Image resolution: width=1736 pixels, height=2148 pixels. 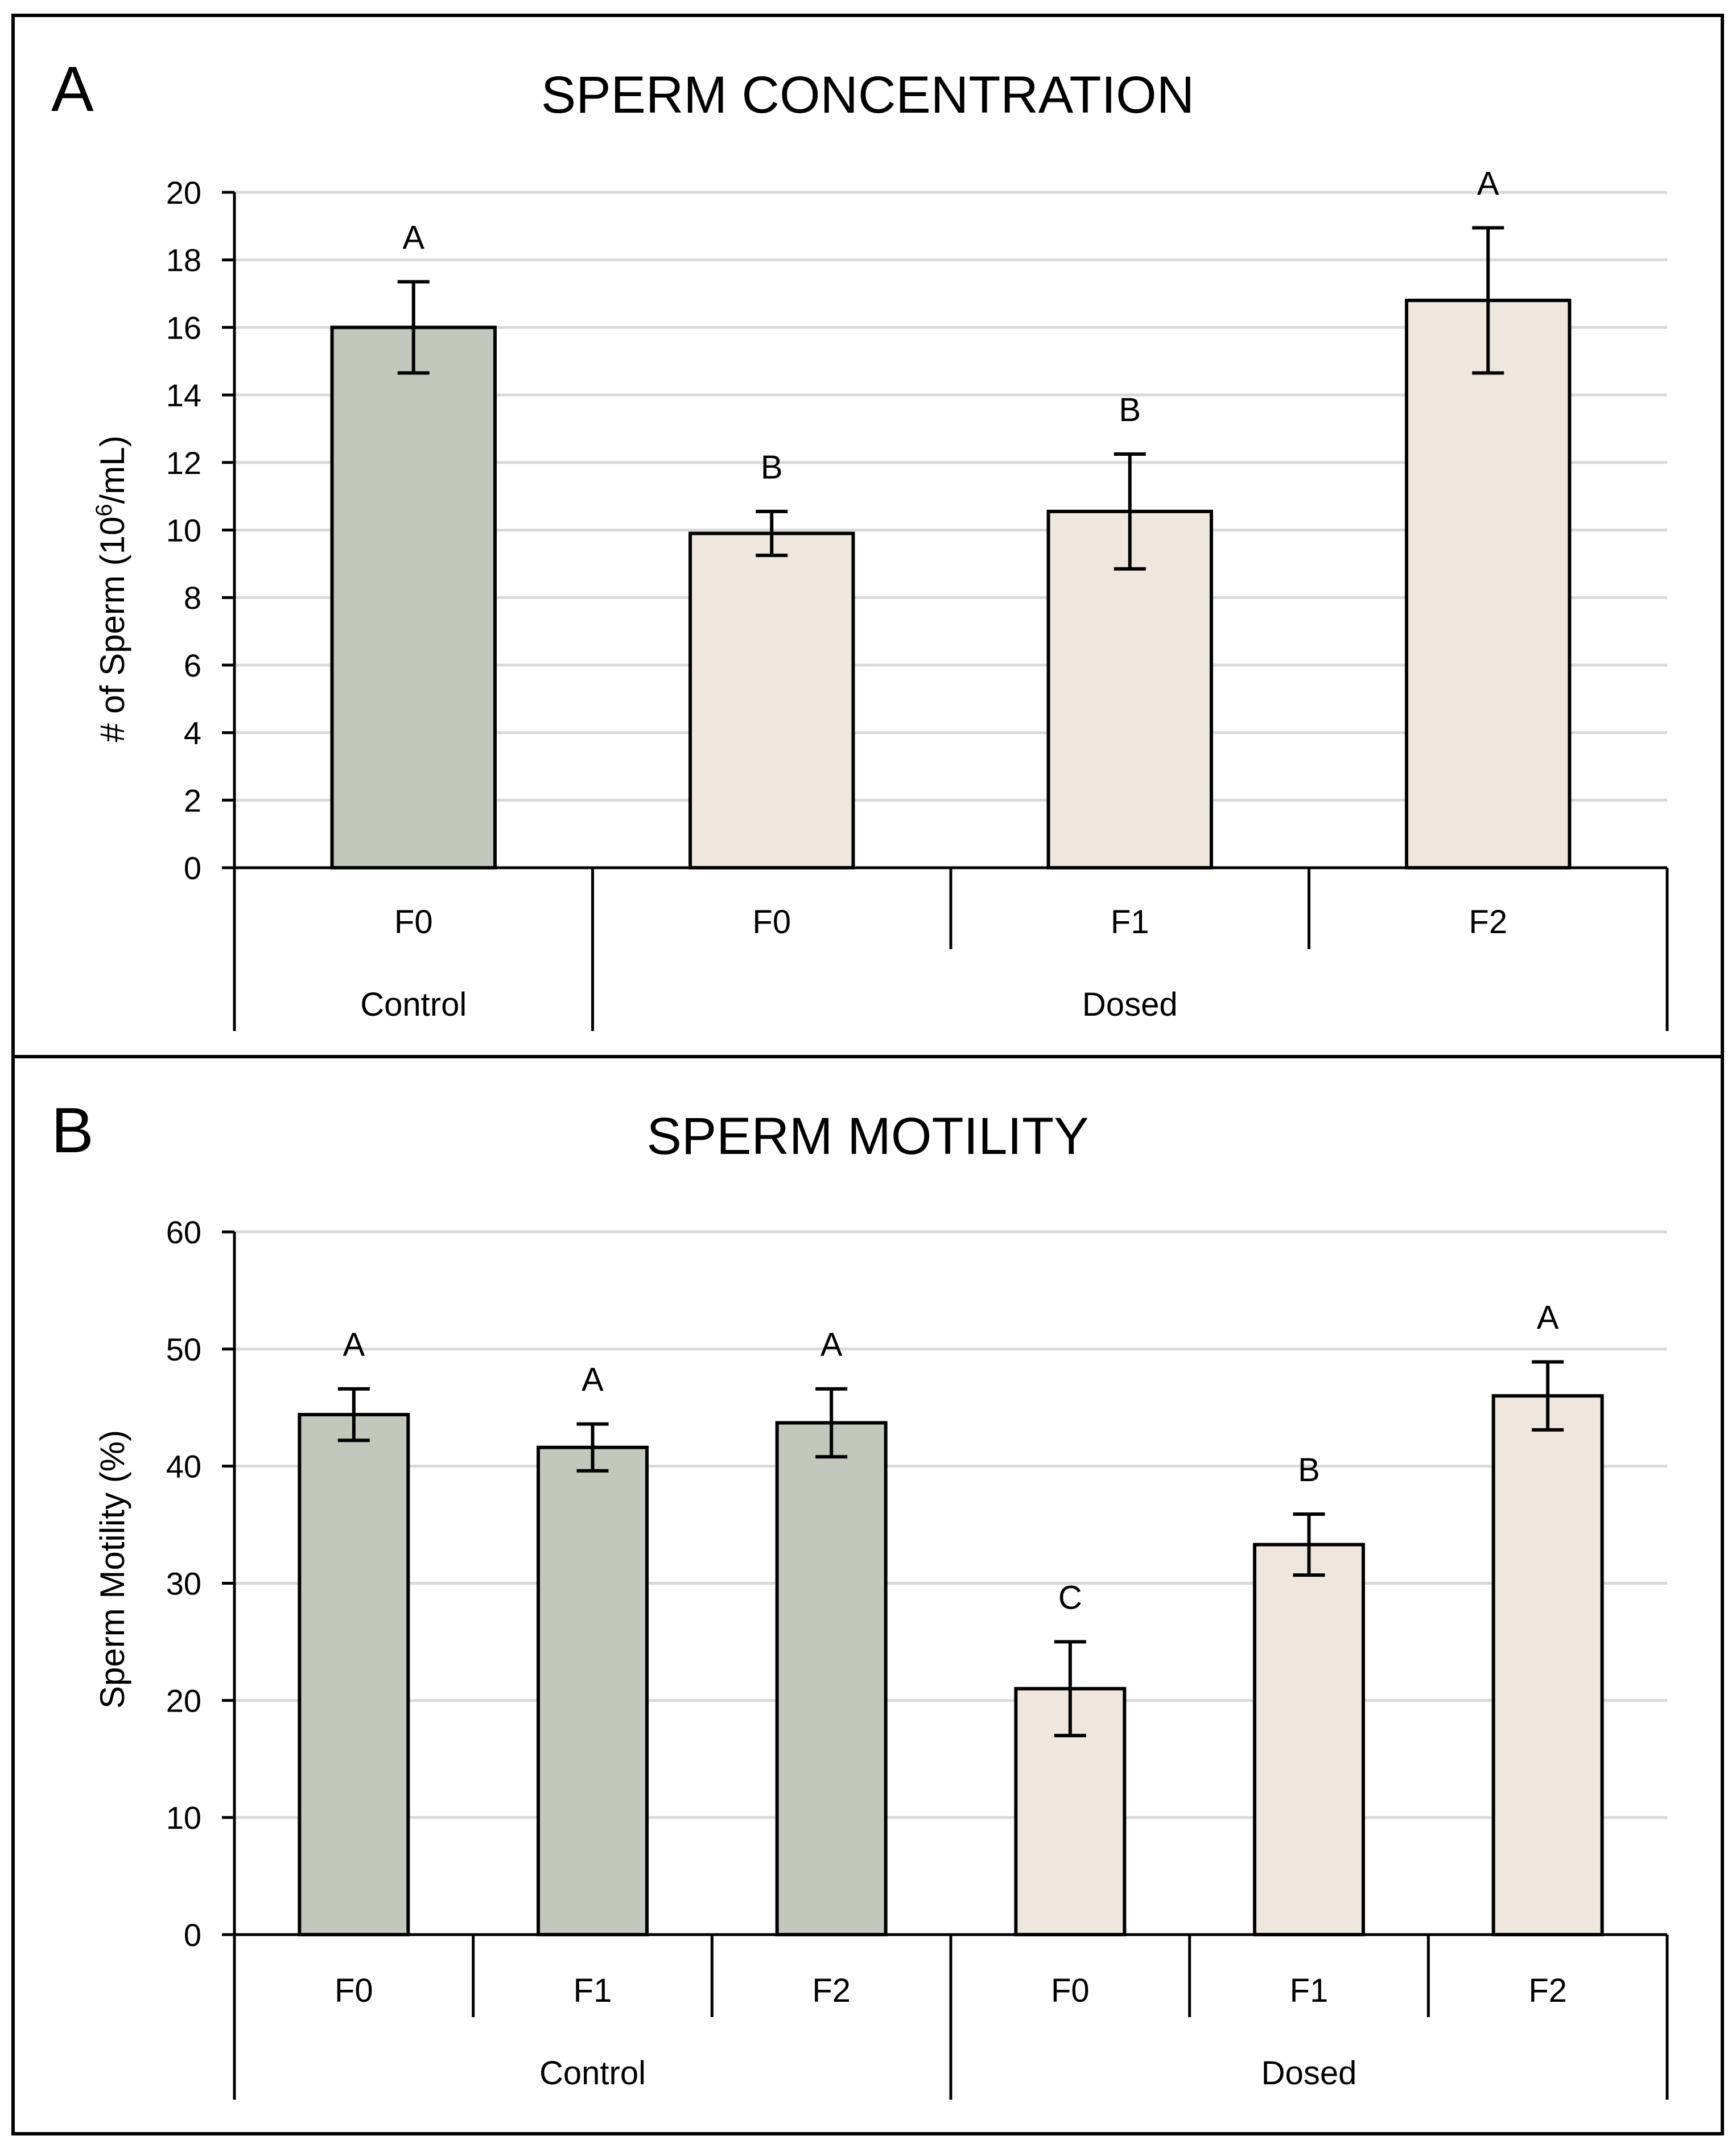 What do you see at coordinates (112, 630) in the screenshot?
I see `panel-a-ylabel-main: # of Sperm (10` at bounding box center [112, 630].